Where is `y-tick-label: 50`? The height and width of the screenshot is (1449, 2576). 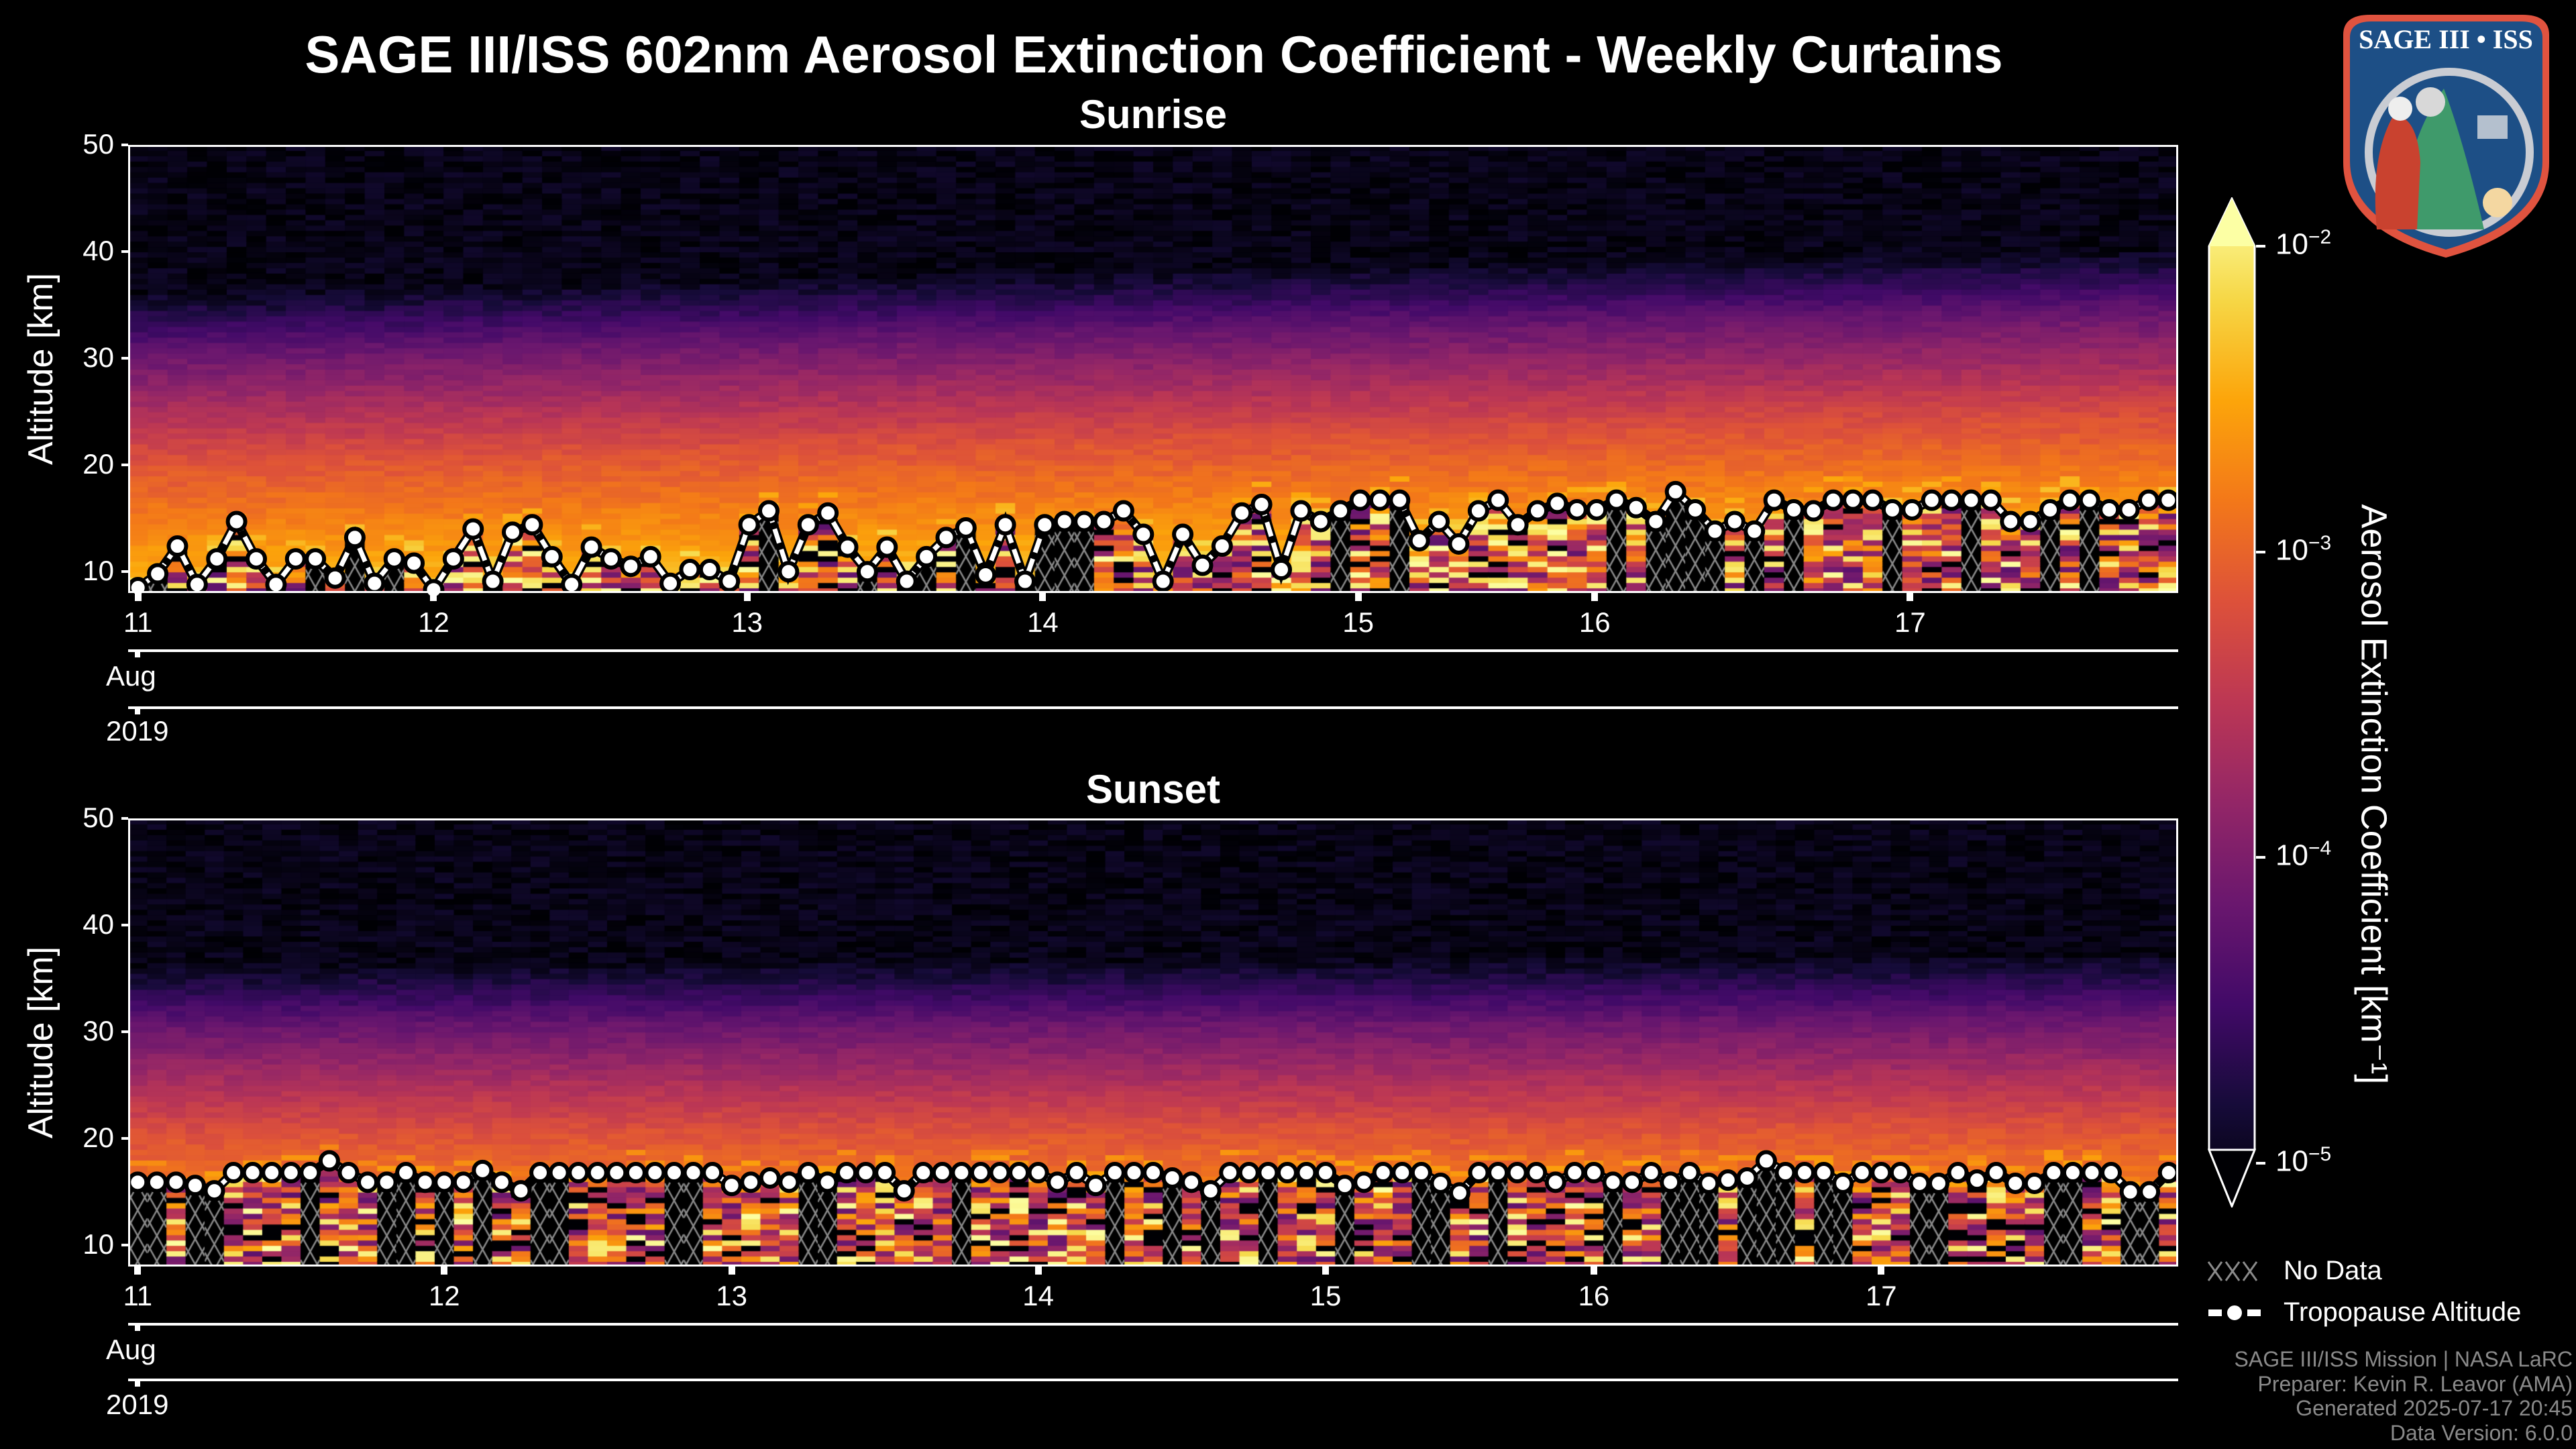
y-tick-label: 50 is located at coordinates (98, 817).